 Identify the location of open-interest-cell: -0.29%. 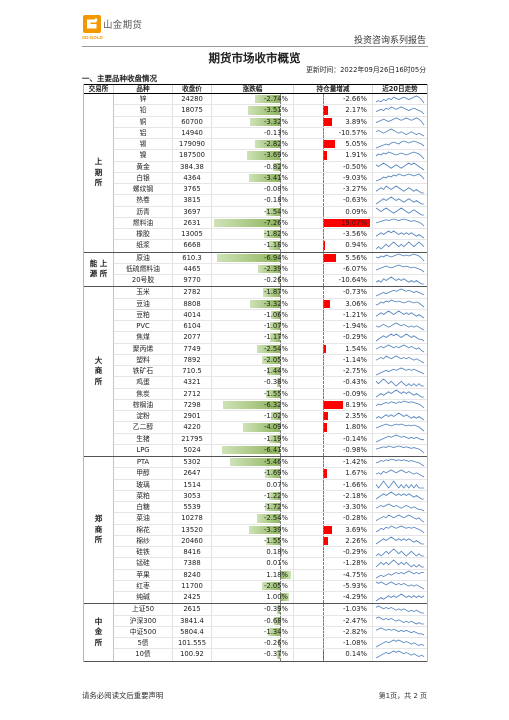
(333, 552).